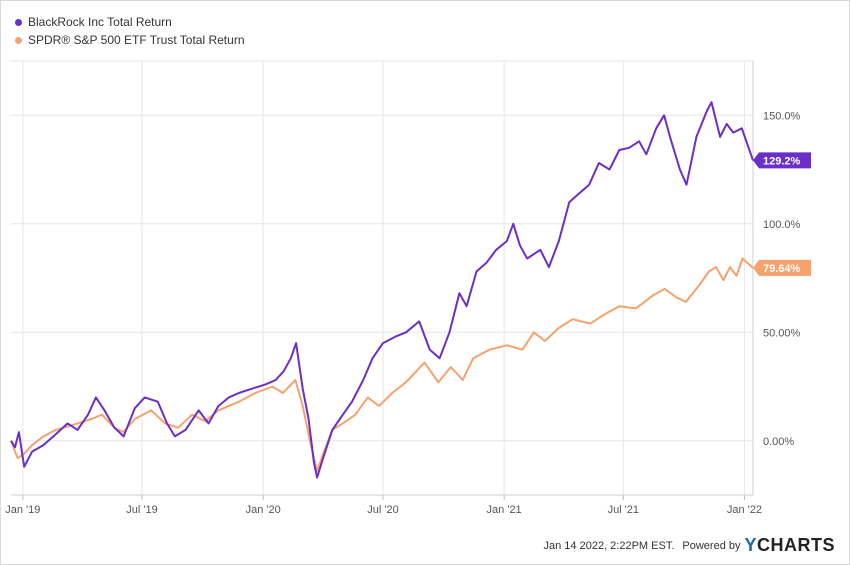 The width and height of the screenshot is (850, 565). Describe the element at coordinates (136, 40) in the screenshot. I see `legend-label-spy: SPDR® S&P 500 ETF Trust Total Return` at that location.